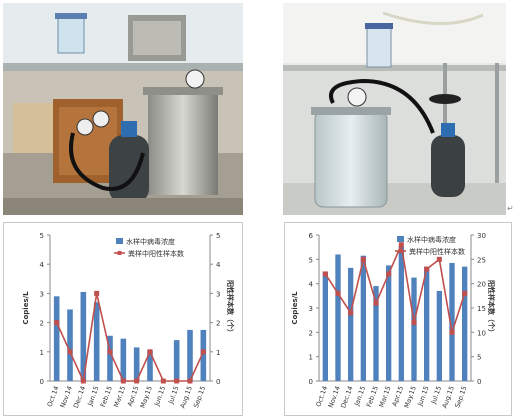 This screenshot has height=417, width=520. Describe the element at coordinates (481, 260) in the screenshot. I see `y-tick-label-right: 25` at that location.